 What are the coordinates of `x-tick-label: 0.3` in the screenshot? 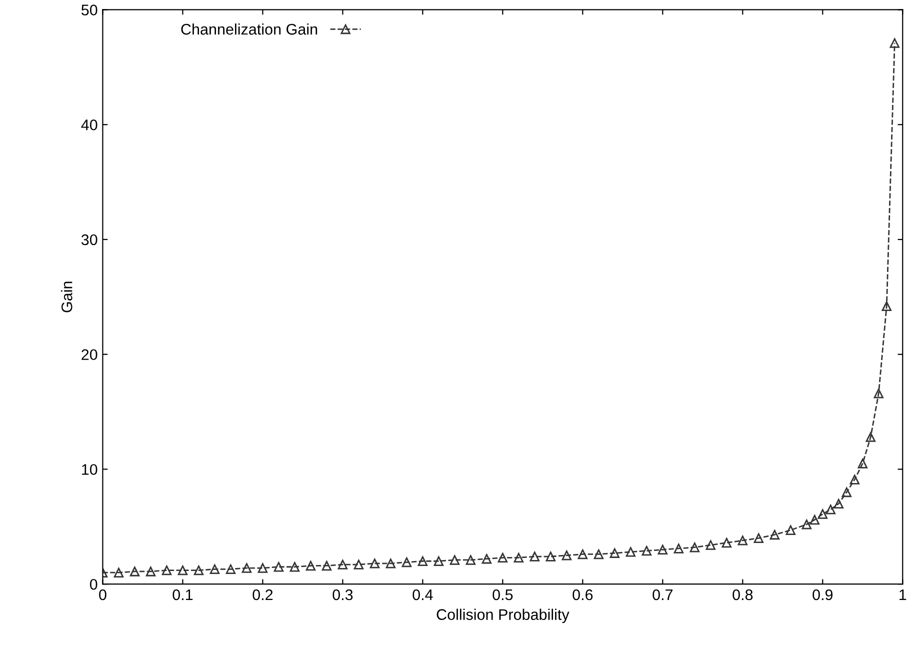 It's located at (342, 594).